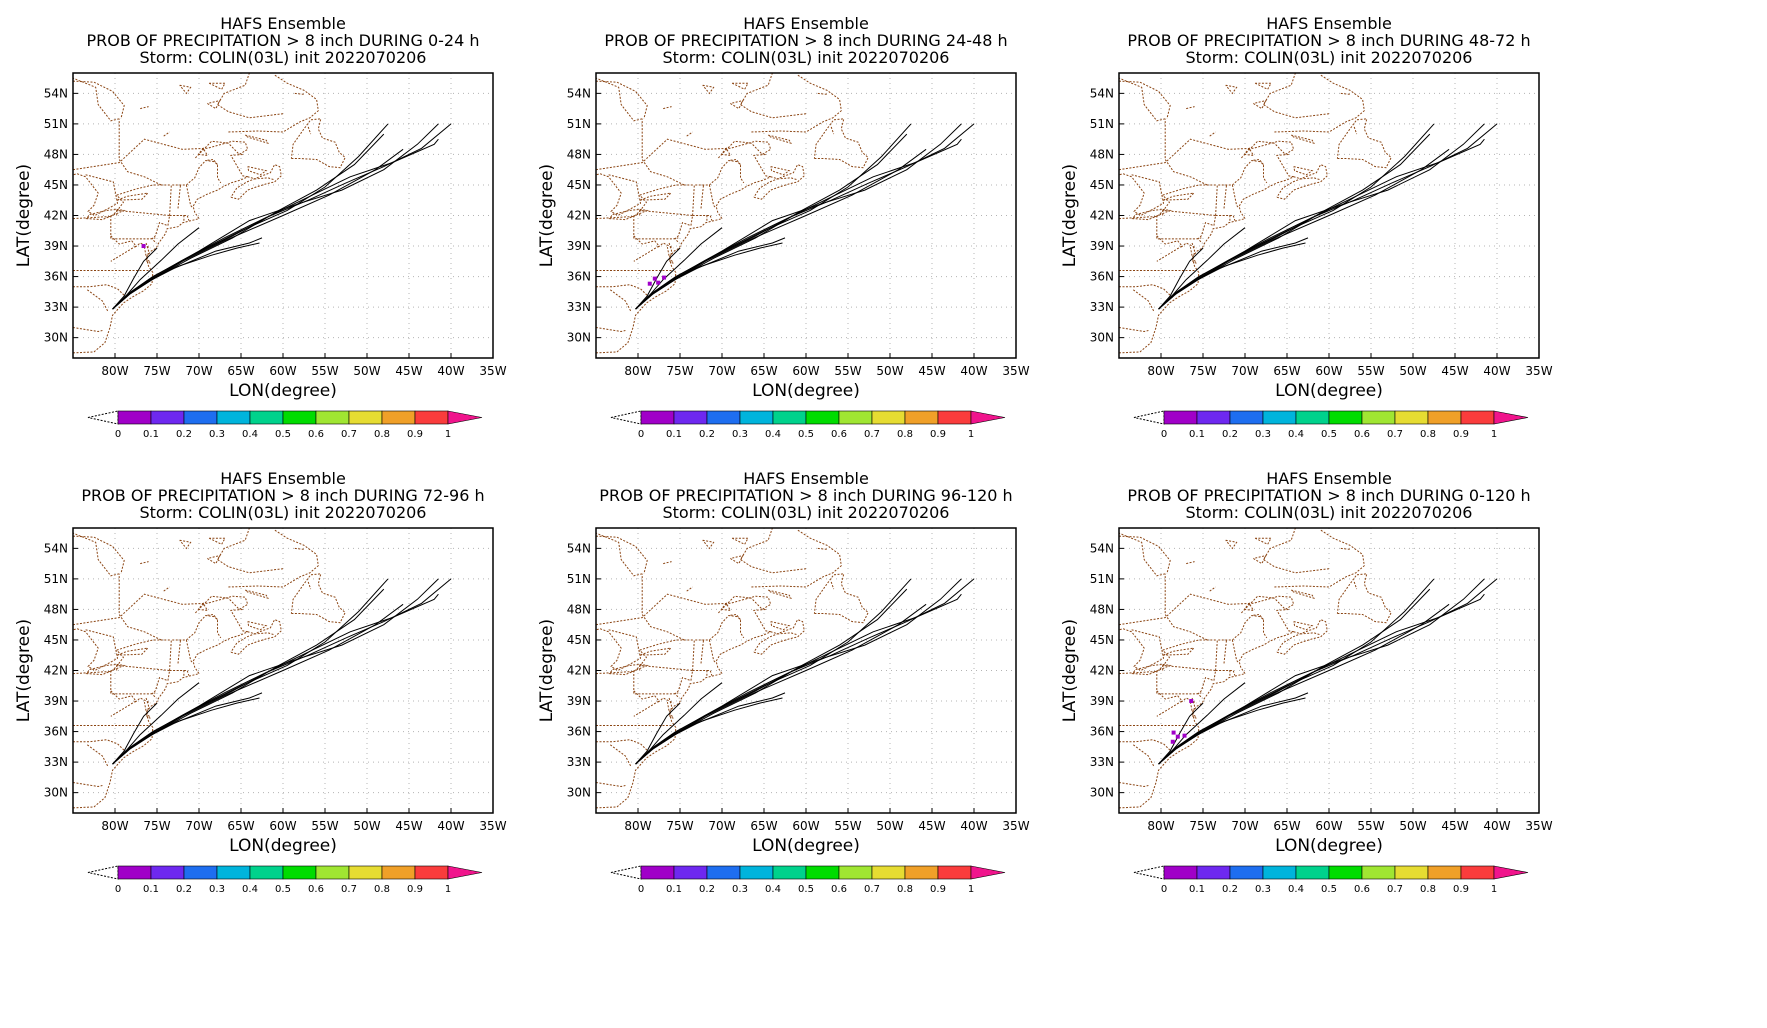 The height and width of the screenshot is (1028, 1767). Describe the element at coordinates (847, 371) in the screenshot. I see `x-tick-label: 55W` at that location.